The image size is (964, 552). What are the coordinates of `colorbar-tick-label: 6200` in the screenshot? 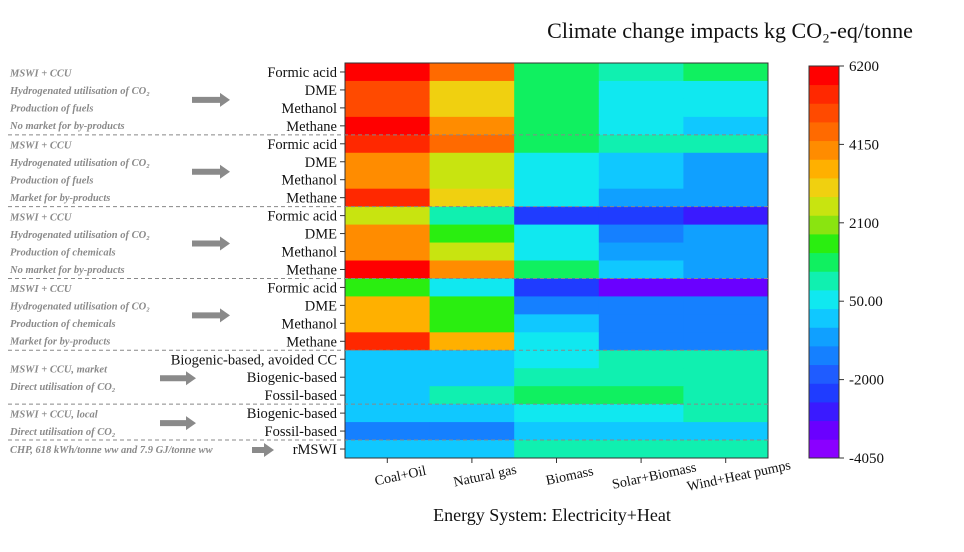 It's located at (864, 67).